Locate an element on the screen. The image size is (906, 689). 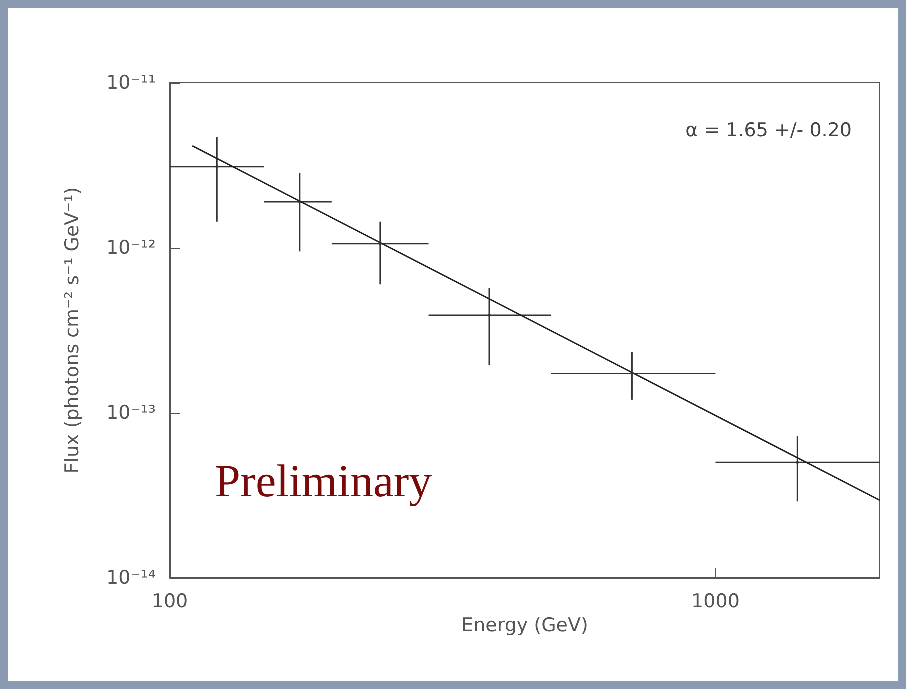
y-tick-label: 10⁻¹² is located at coordinates (131, 248).